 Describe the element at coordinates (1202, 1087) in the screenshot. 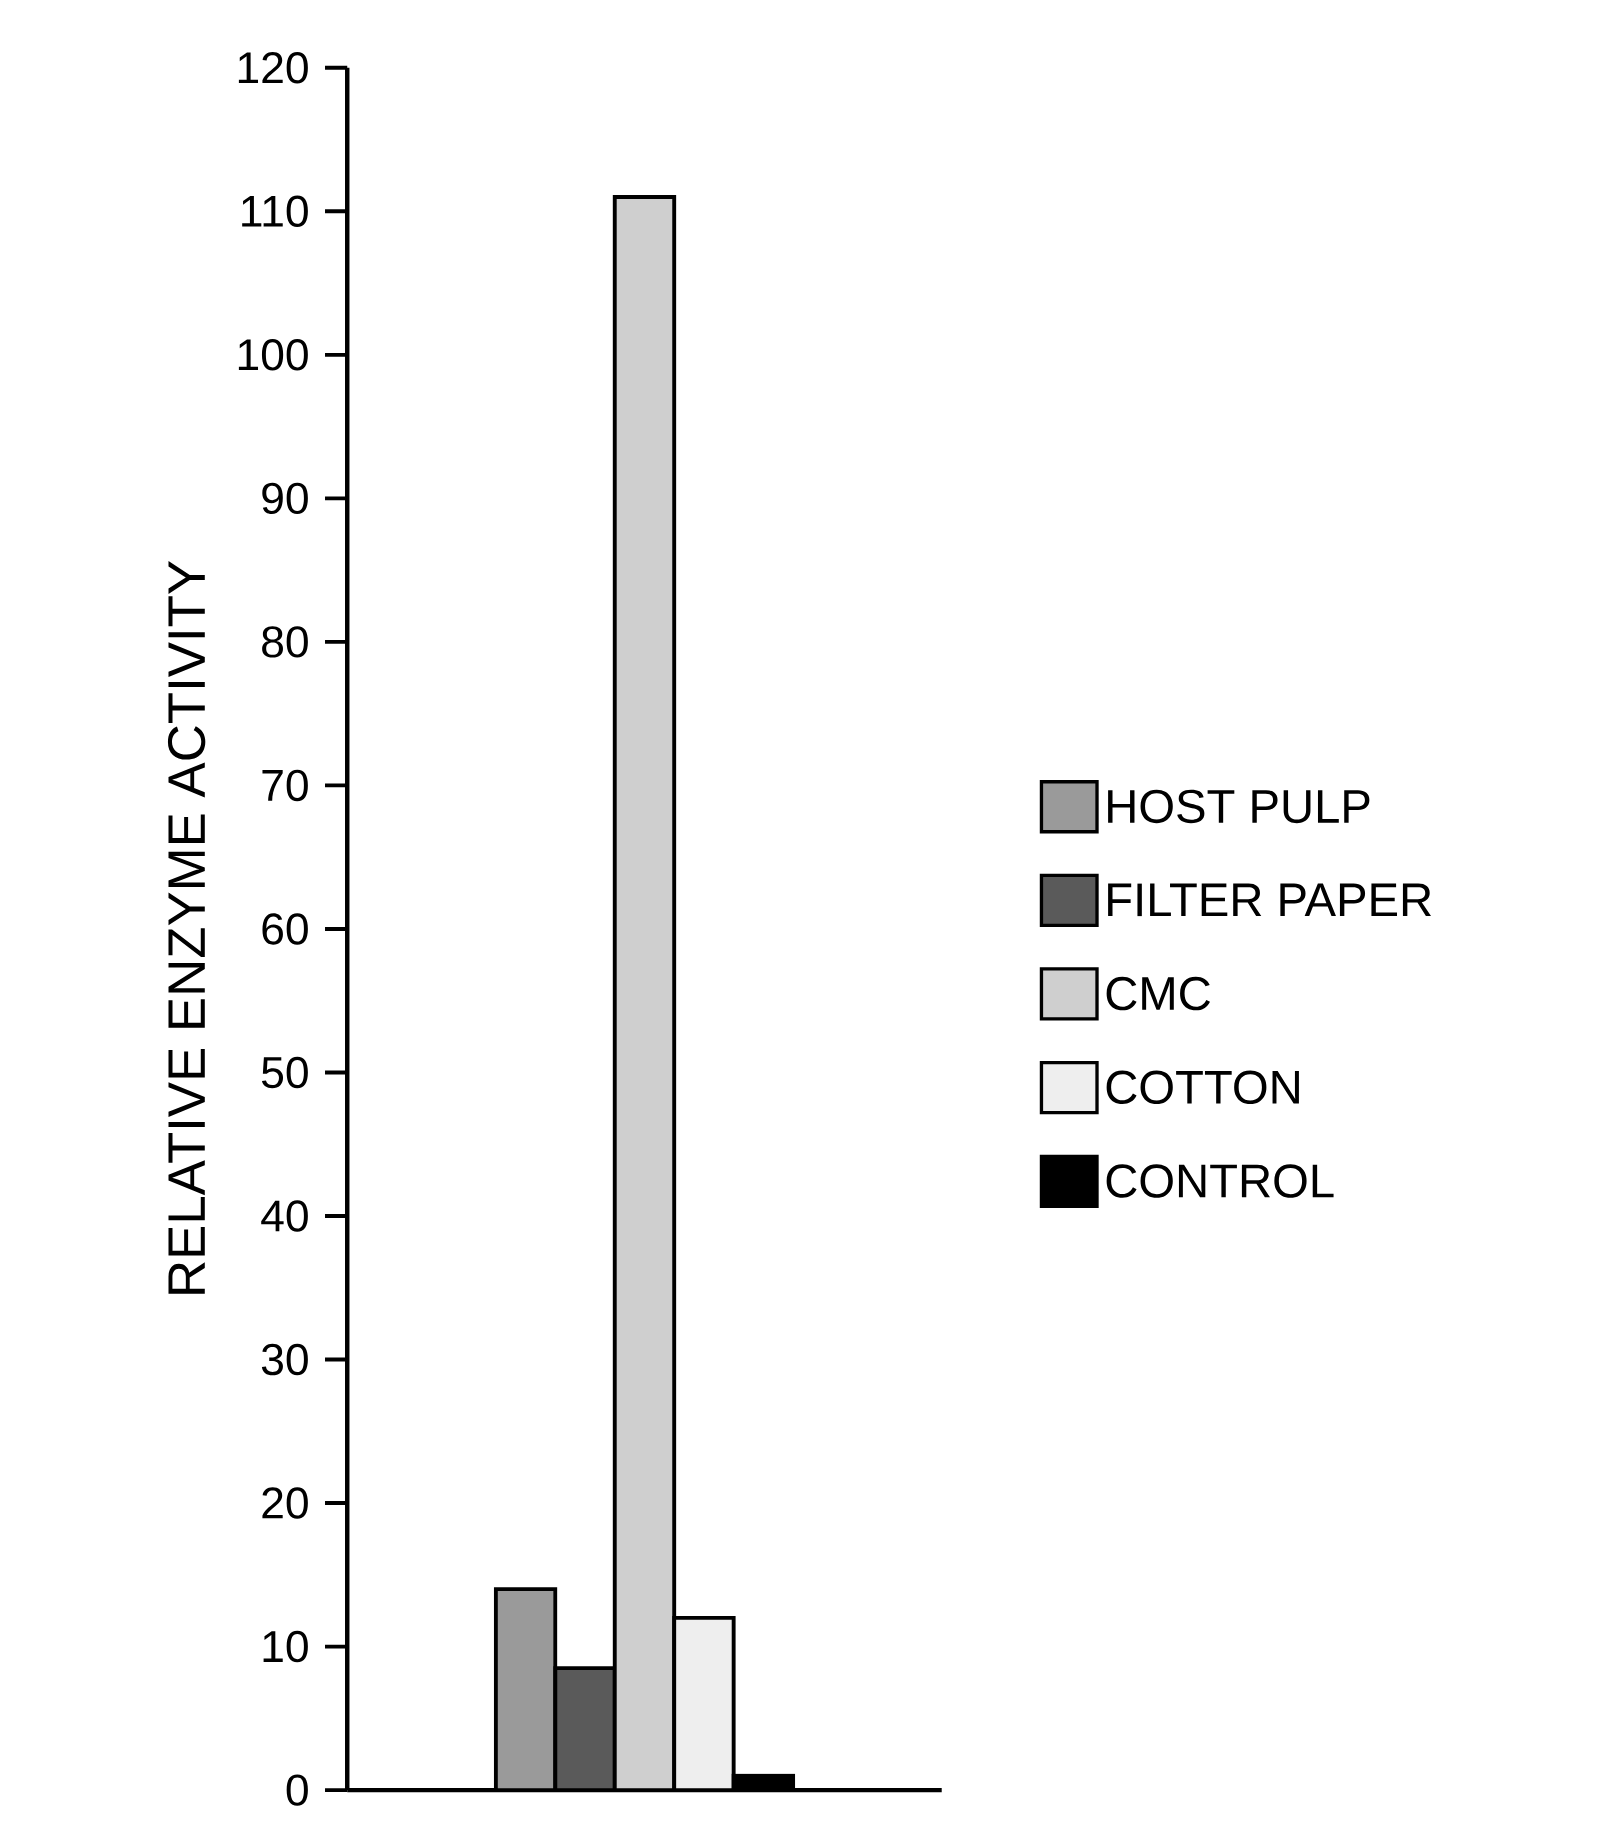

I see `legend-label: COTTON` at that location.